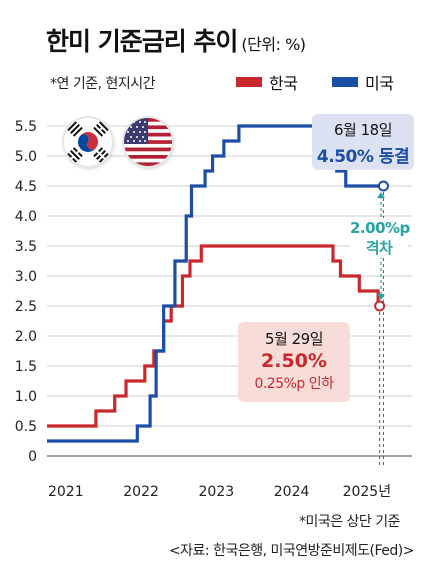 This screenshot has height=573, width=428. What do you see at coordinates (363, 130) in the screenshot?
I see `usa-callout-date: 6월 18일` at bounding box center [363, 130].